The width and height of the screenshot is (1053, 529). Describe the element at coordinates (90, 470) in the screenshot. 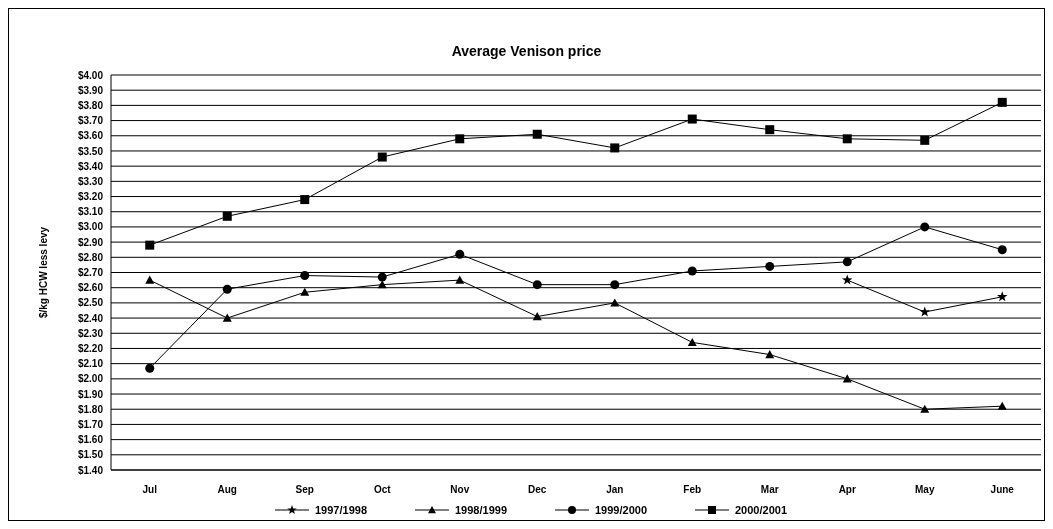

I see `y-tick-label: $1.40` at that location.